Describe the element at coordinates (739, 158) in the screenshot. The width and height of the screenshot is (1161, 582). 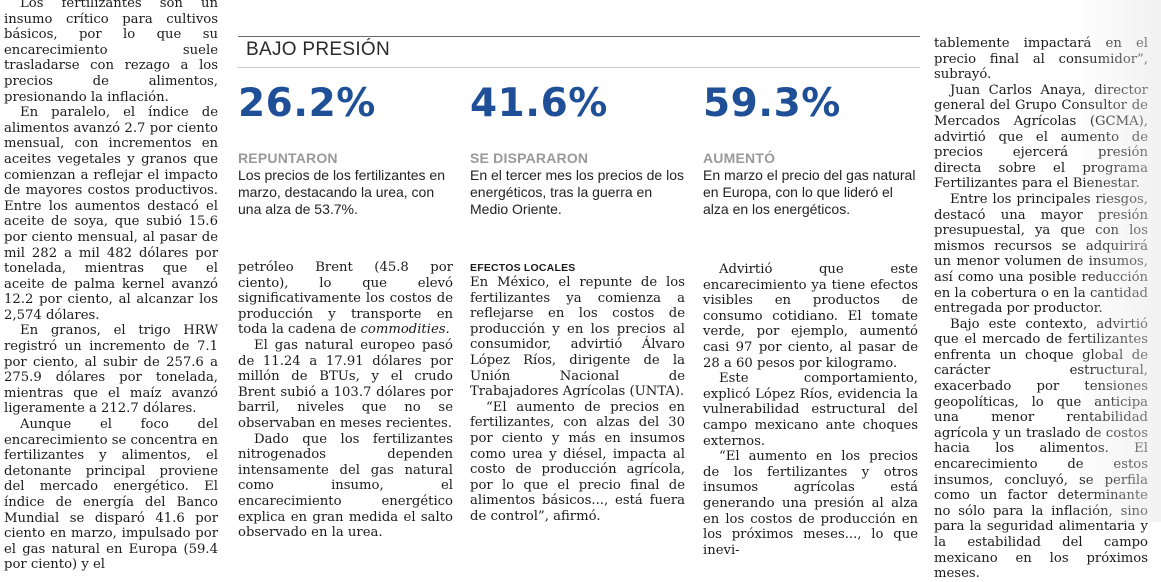
I see `stat-label: AUMENTÓ` at that location.